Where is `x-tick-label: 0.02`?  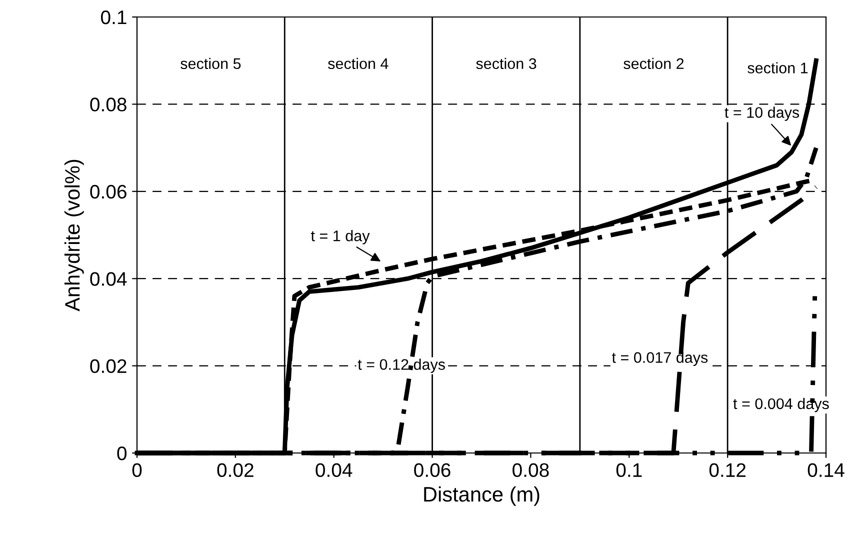 x-tick-label: 0.02 is located at coordinates (235, 470).